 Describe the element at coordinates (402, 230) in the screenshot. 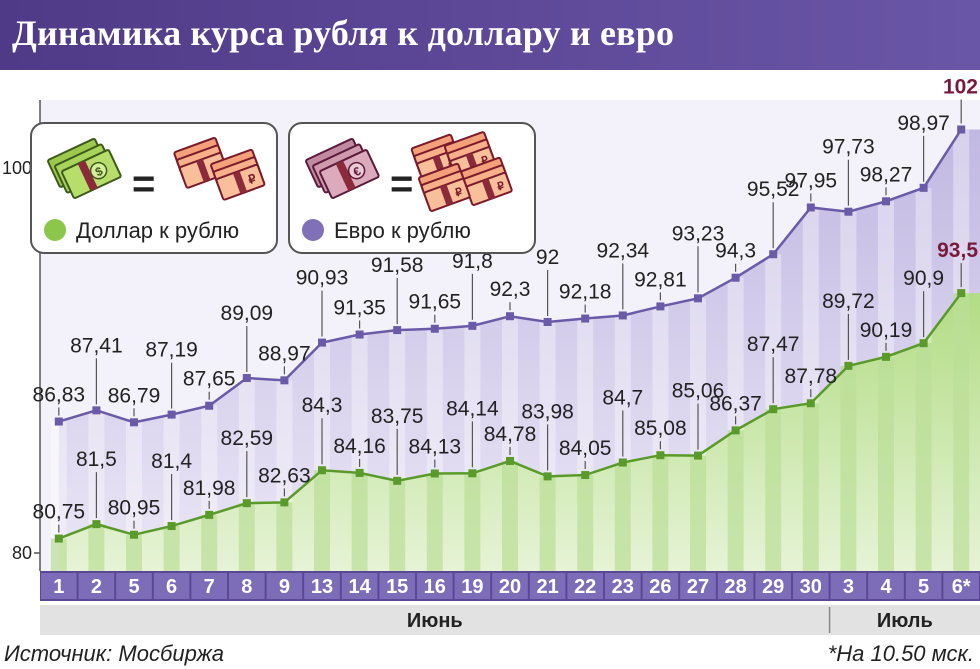

I see `legend-eur-label: Евро к рублю` at that location.